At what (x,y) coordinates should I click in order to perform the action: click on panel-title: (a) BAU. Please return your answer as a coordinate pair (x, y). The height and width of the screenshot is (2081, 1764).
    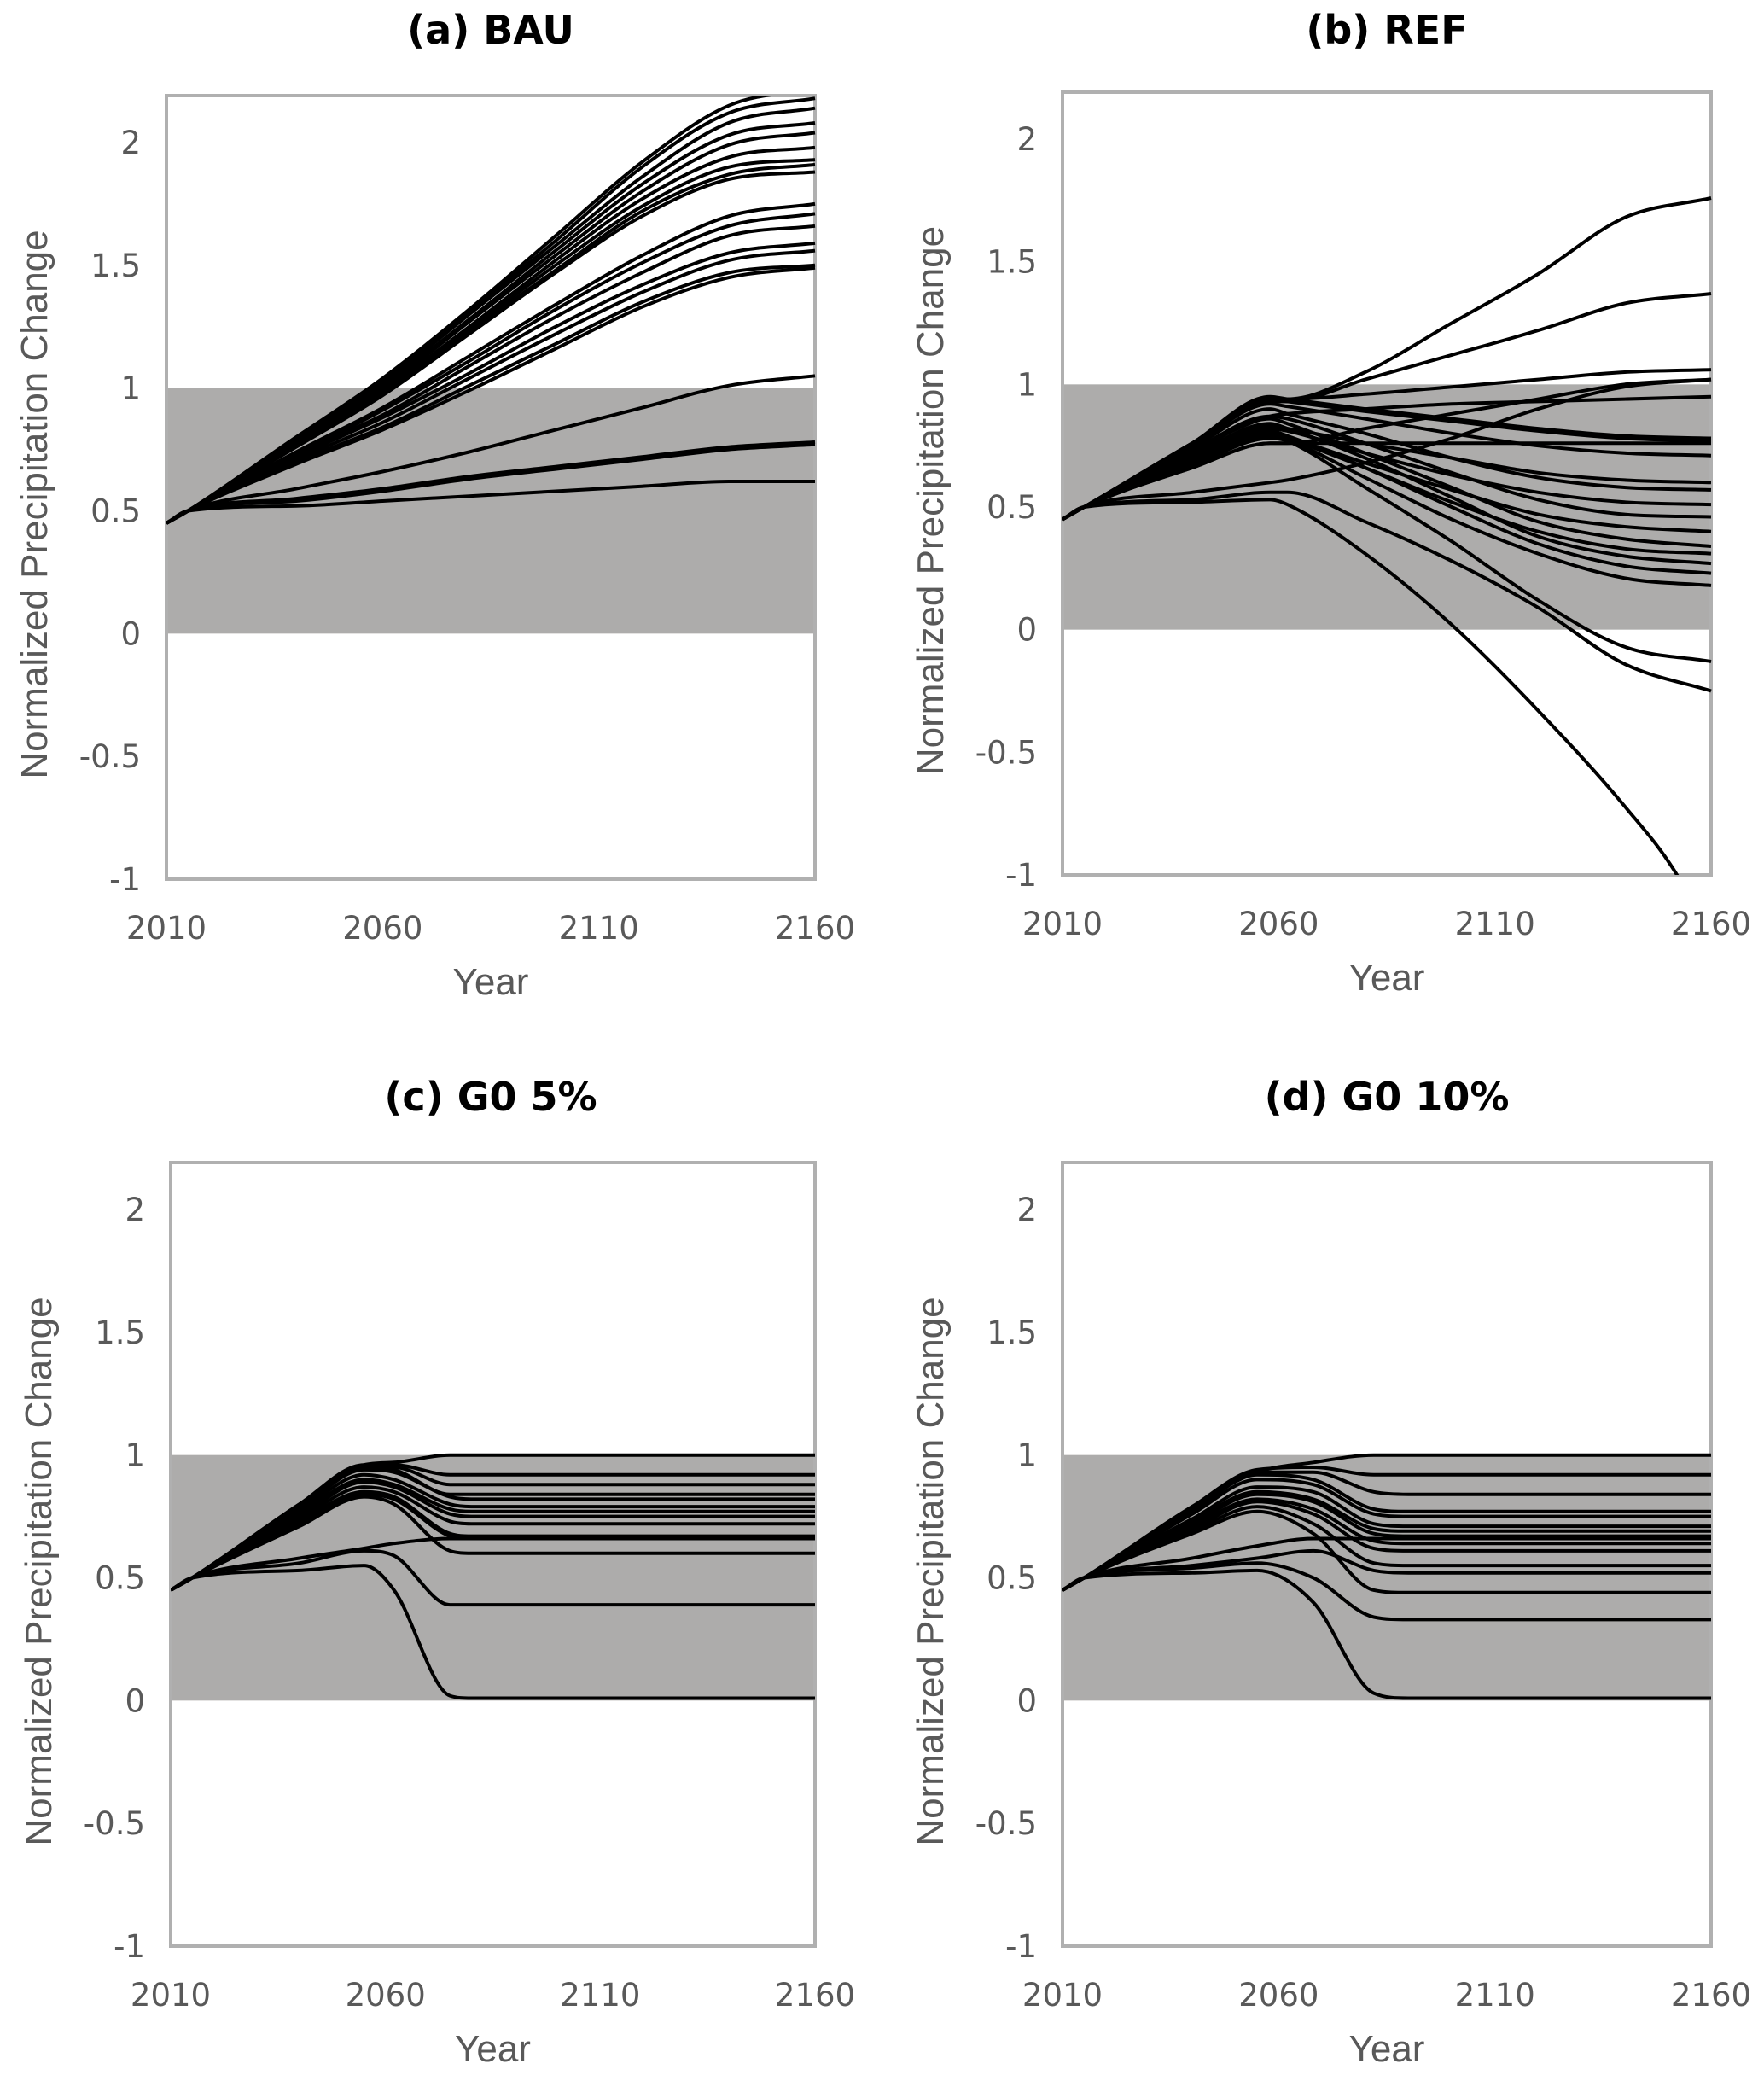
    Looking at the image, I should click on (491, 30).